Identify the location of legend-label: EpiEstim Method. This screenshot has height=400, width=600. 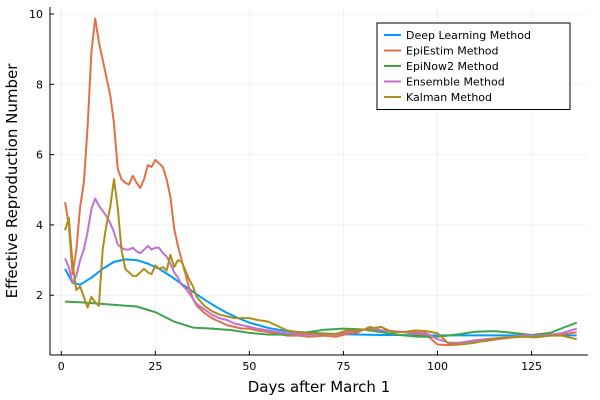
(452, 51).